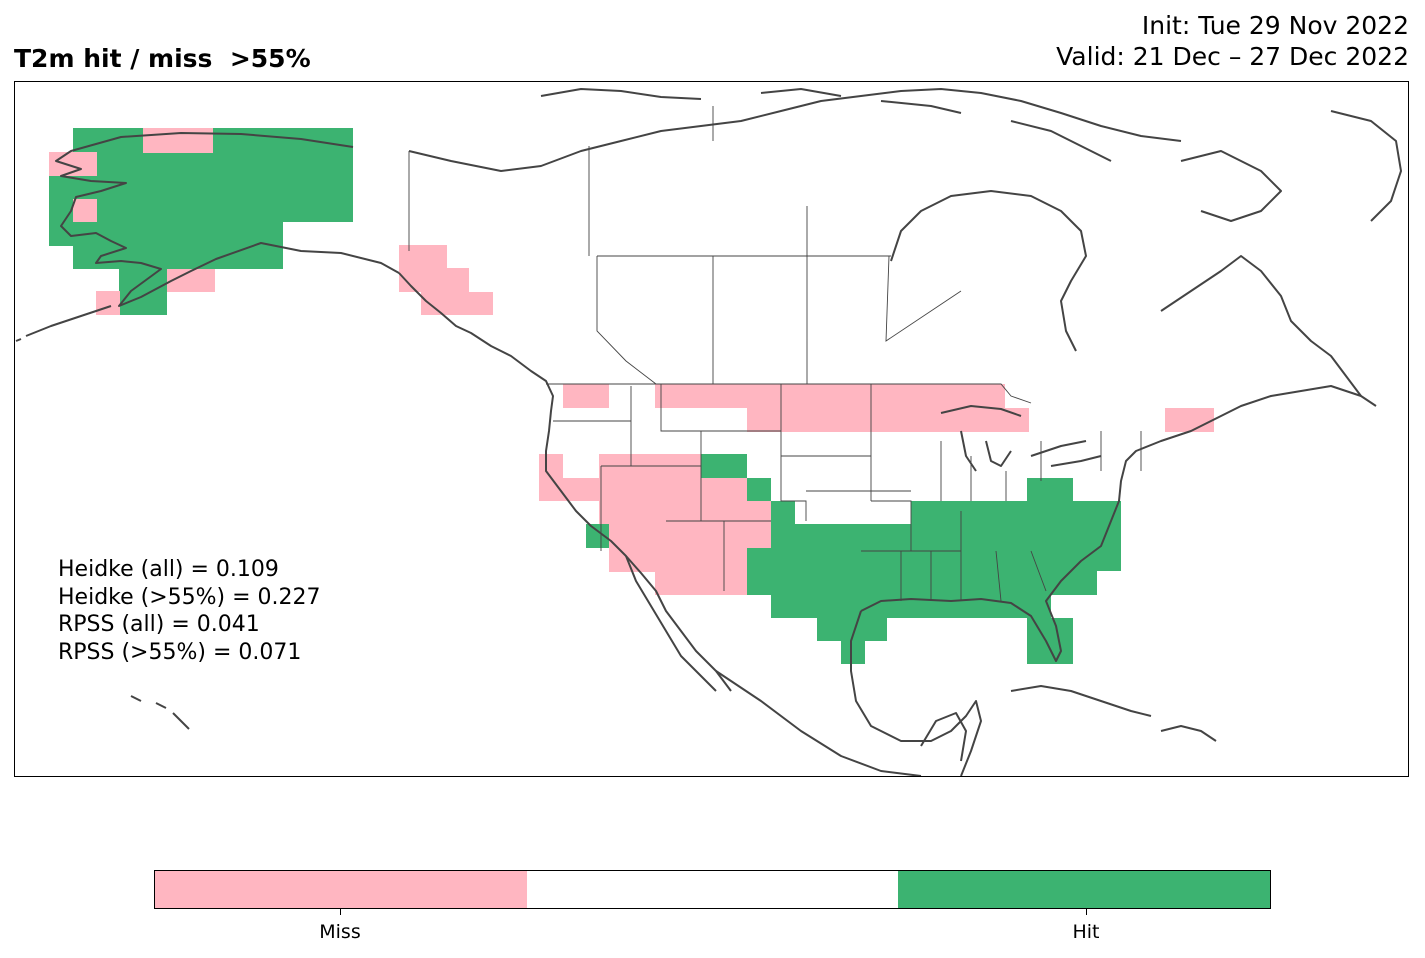 The width and height of the screenshot is (1425, 958). What do you see at coordinates (671, 623) in the screenshot?
I see `baja-peninsula` at bounding box center [671, 623].